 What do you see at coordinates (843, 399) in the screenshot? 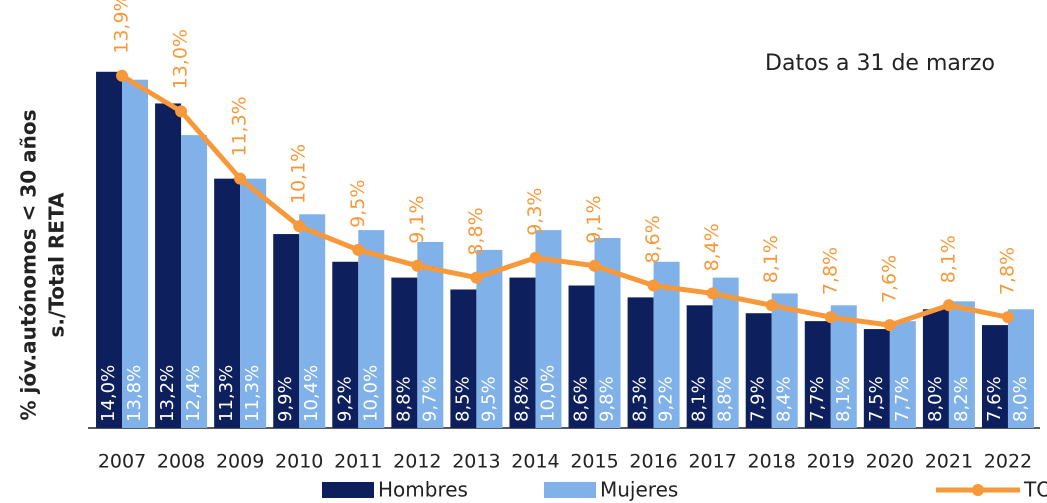
I see `bar-value-label: 8,1%` at bounding box center [843, 399].